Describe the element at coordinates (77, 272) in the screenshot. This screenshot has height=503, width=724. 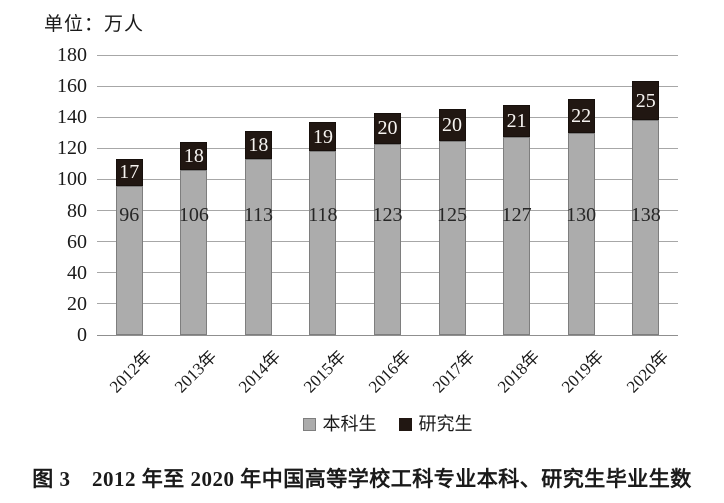
I see `y-axis-tick-label: 40` at that location.